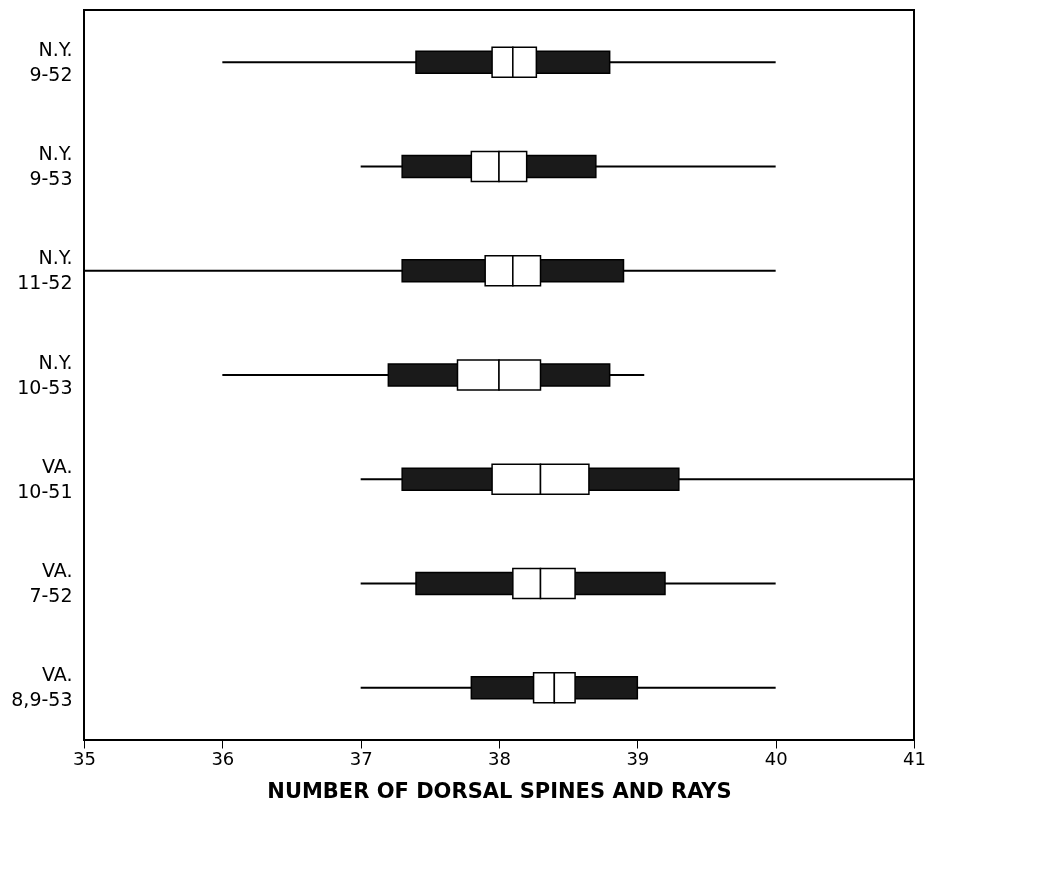 The width and height of the screenshot is (1041, 873). Describe the element at coordinates (51, 61) in the screenshot. I see `y-tick-label: N.Y. 9-52` at that location.